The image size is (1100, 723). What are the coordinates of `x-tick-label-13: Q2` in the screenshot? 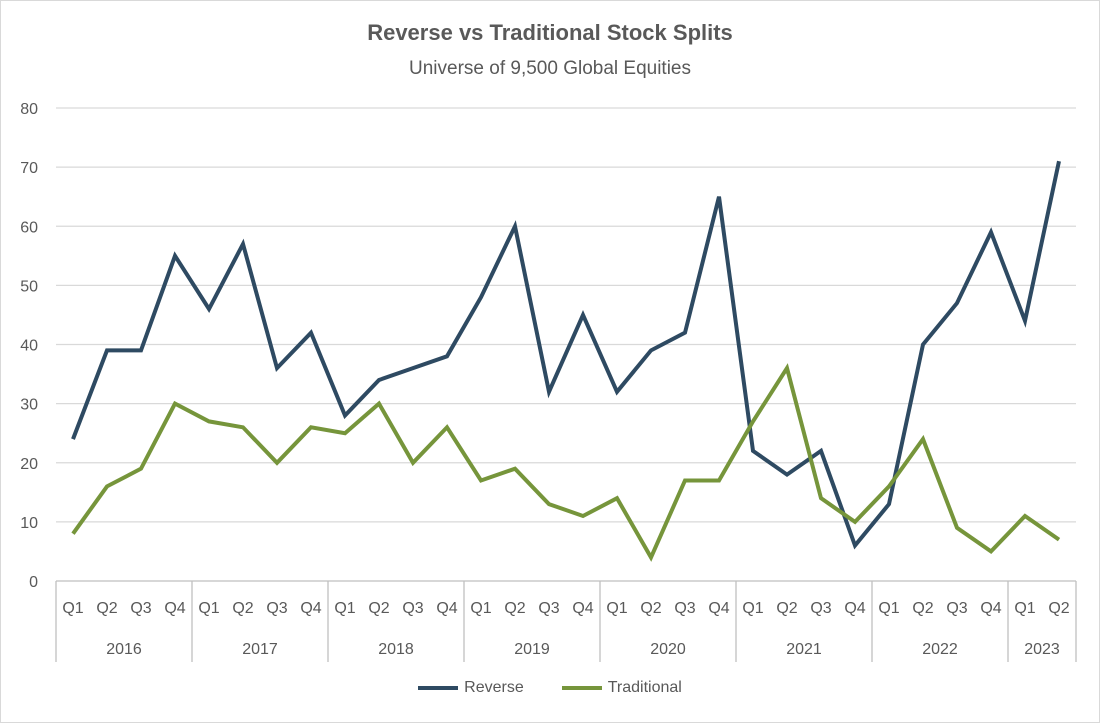 It's located at (514, 608).